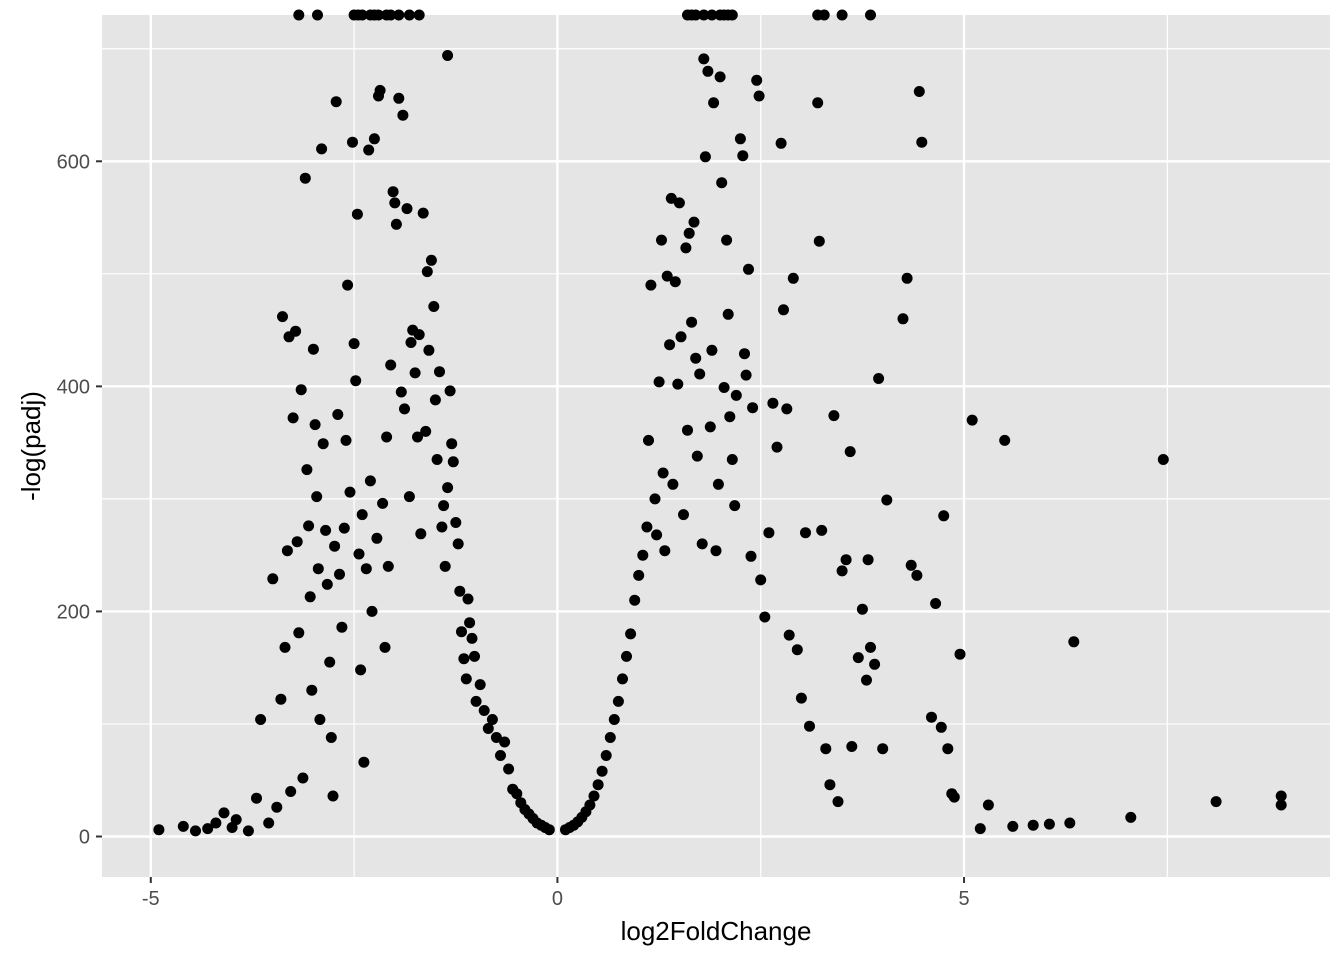  Describe the element at coordinates (716, 931) in the screenshot. I see `x-axis-title: log2FoldChange` at that location.